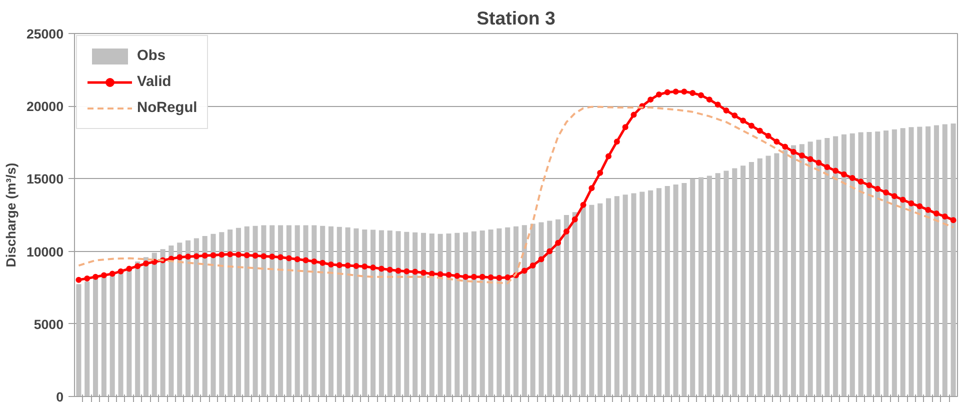 The image size is (963, 402). Describe the element at coordinates (10, 215) in the screenshot. I see `y-axis-title: Discharge (m³/s)` at that location.